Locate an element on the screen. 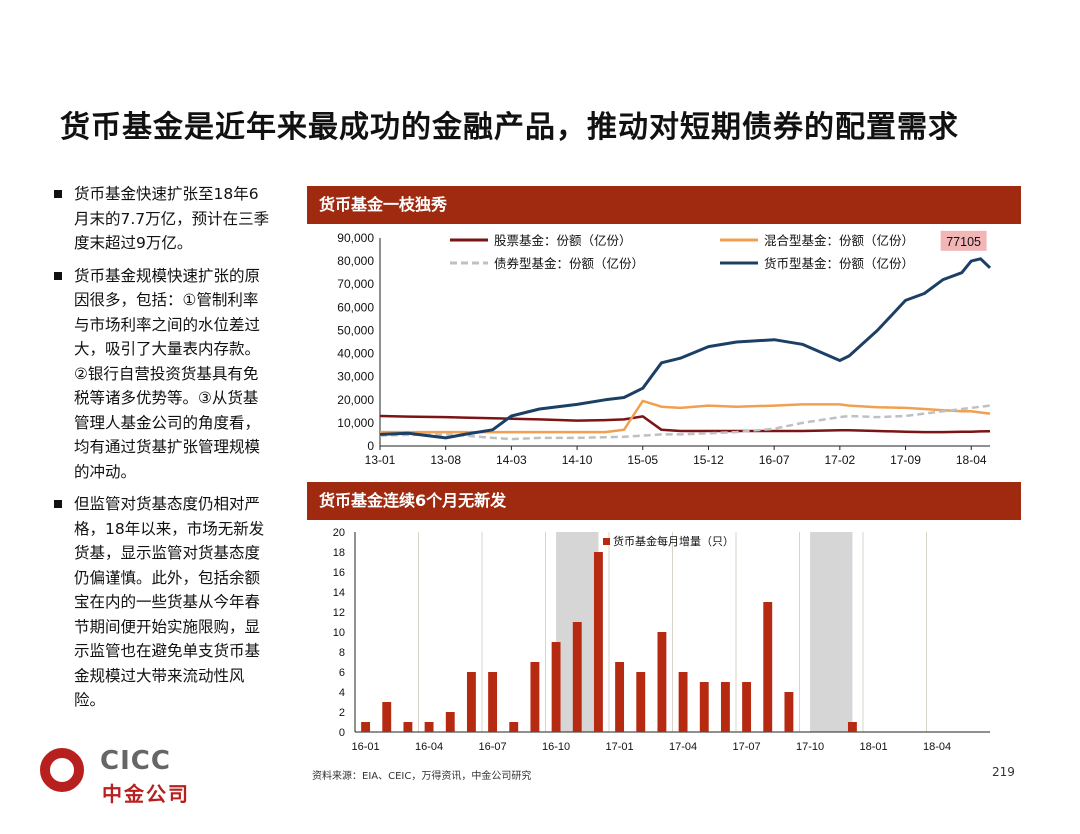 The image size is (1080, 834). y-tick-label: 40,000 is located at coordinates (355, 354).